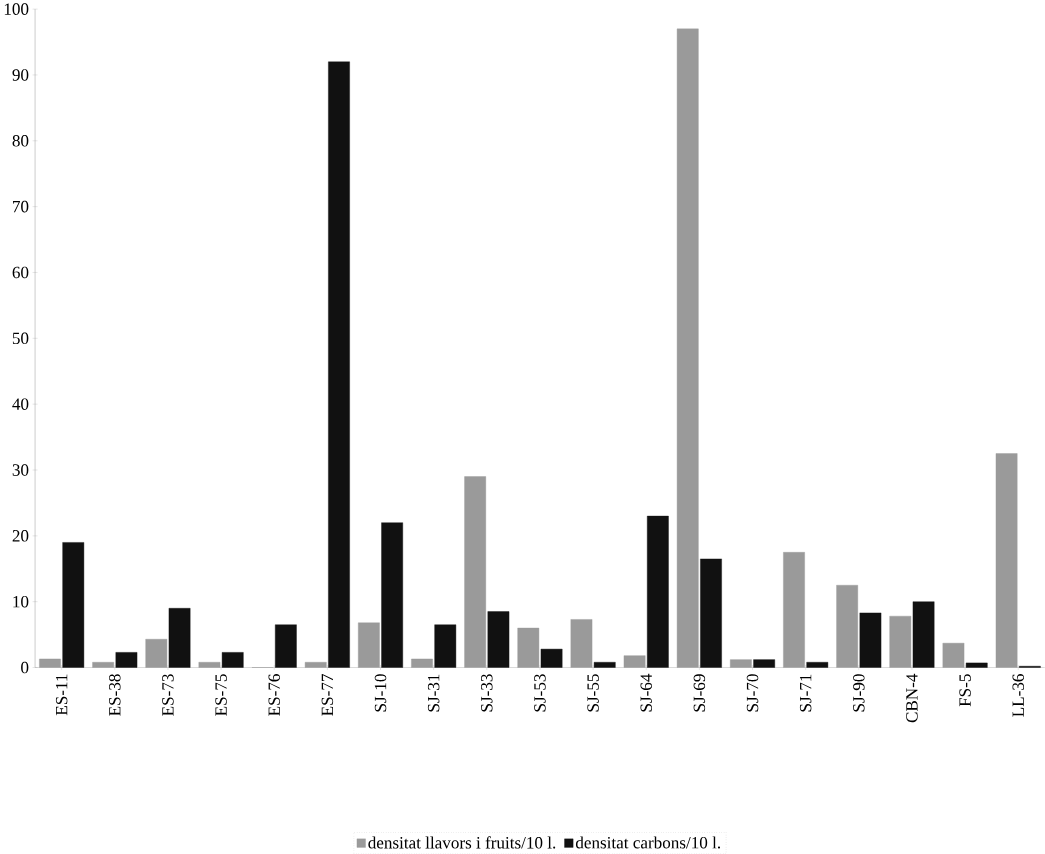 Image resolution: width=1045 pixels, height=854 pixels. Describe the element at coordinates (462, 842) in the screenshot. I see `legend-label: densitat llavors i fruits/10 l.` at that location.